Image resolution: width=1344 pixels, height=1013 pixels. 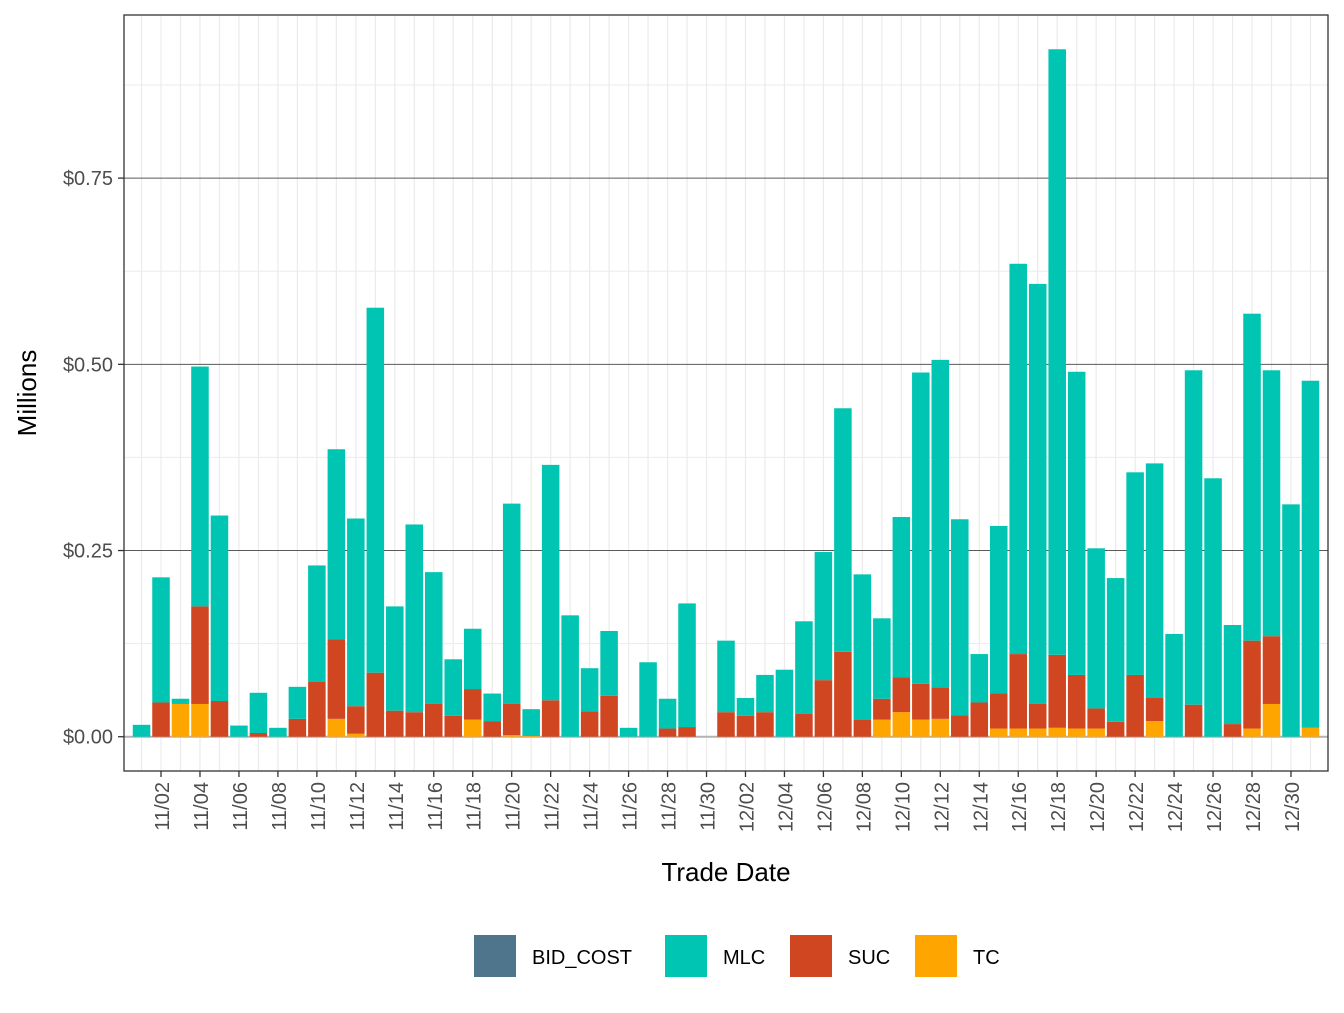 What do you see at coordinates (475, 806) in the screenshot?
I see `x-tick-label: 11/18` at bounding box center [475, 806].